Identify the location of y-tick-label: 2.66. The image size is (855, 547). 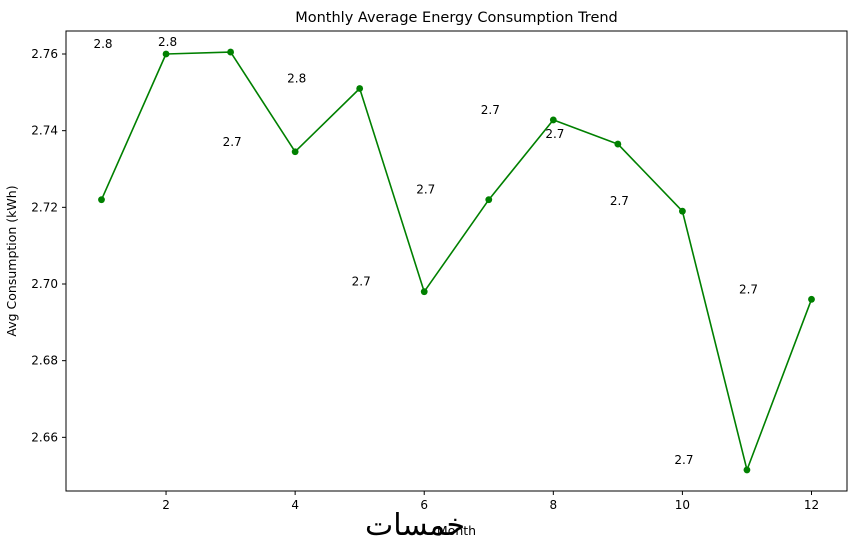
(44, 437).